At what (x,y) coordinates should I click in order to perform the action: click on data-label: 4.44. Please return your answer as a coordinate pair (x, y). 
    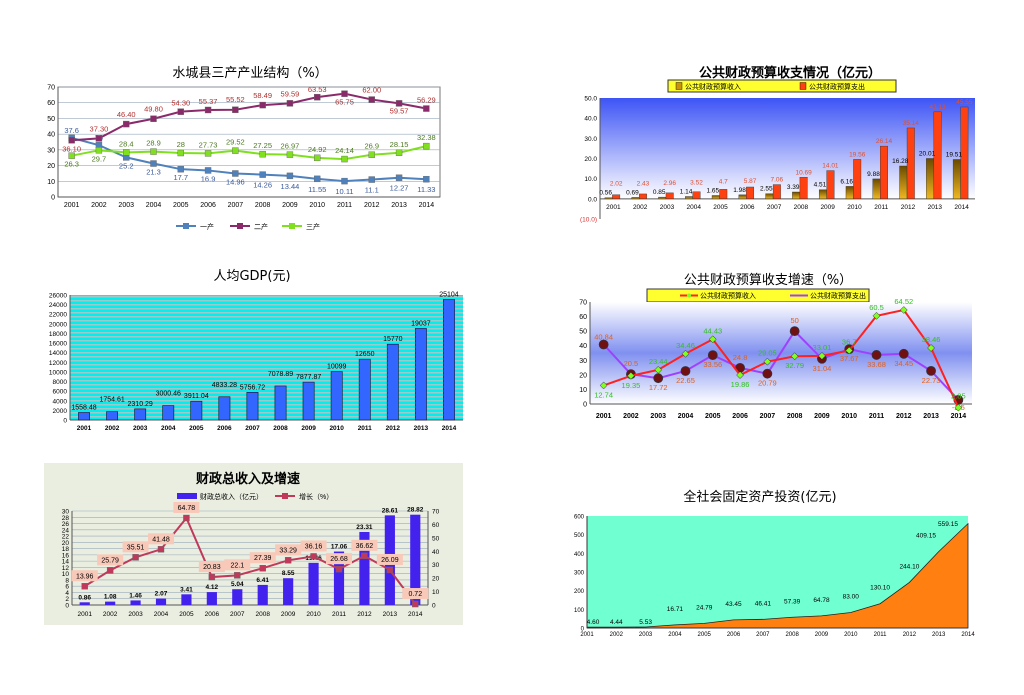
    Looking at the image, I should click on (616, 622).